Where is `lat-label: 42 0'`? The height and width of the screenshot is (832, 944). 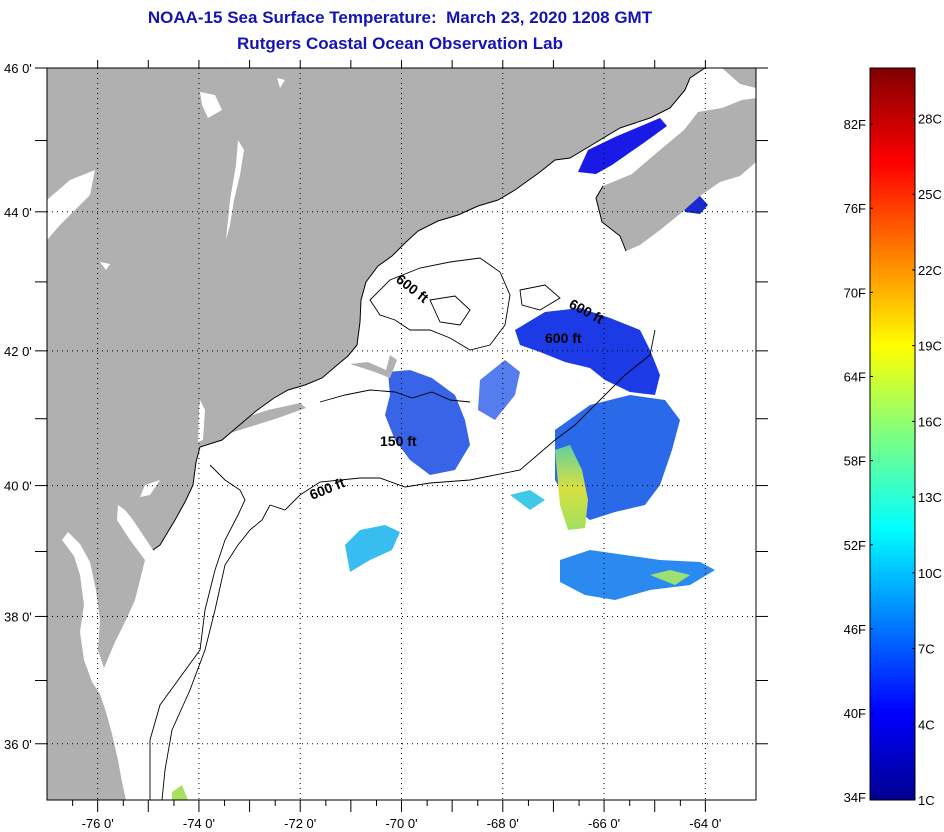
lat-label: 42 0' is located at coordinates (18, 351).